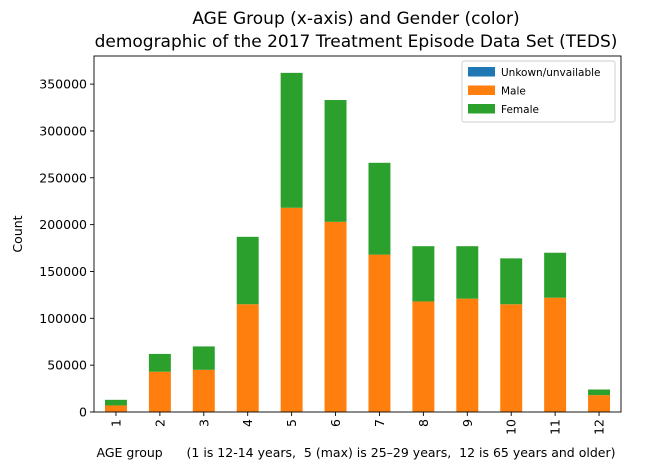  What do you see at coordinates (63, 130) in the screenshot?
I see `y-tick-label: 300000` at bounding box center [63, 130].